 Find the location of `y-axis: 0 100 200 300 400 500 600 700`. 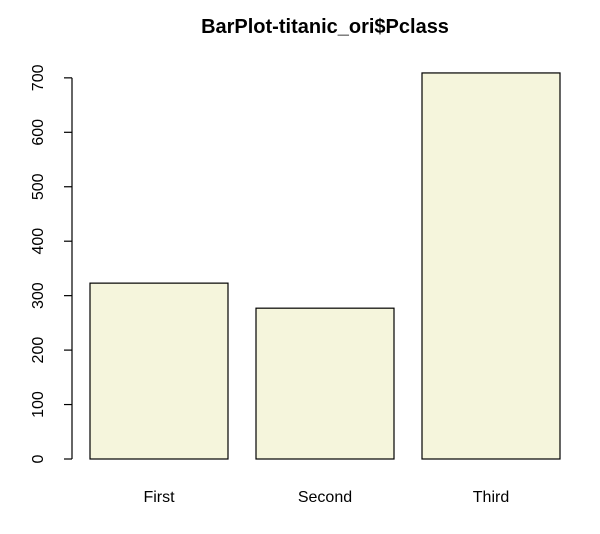

y-axis: 0 100 200 300 400 500 600 700 is located at coordinates (51, 263).